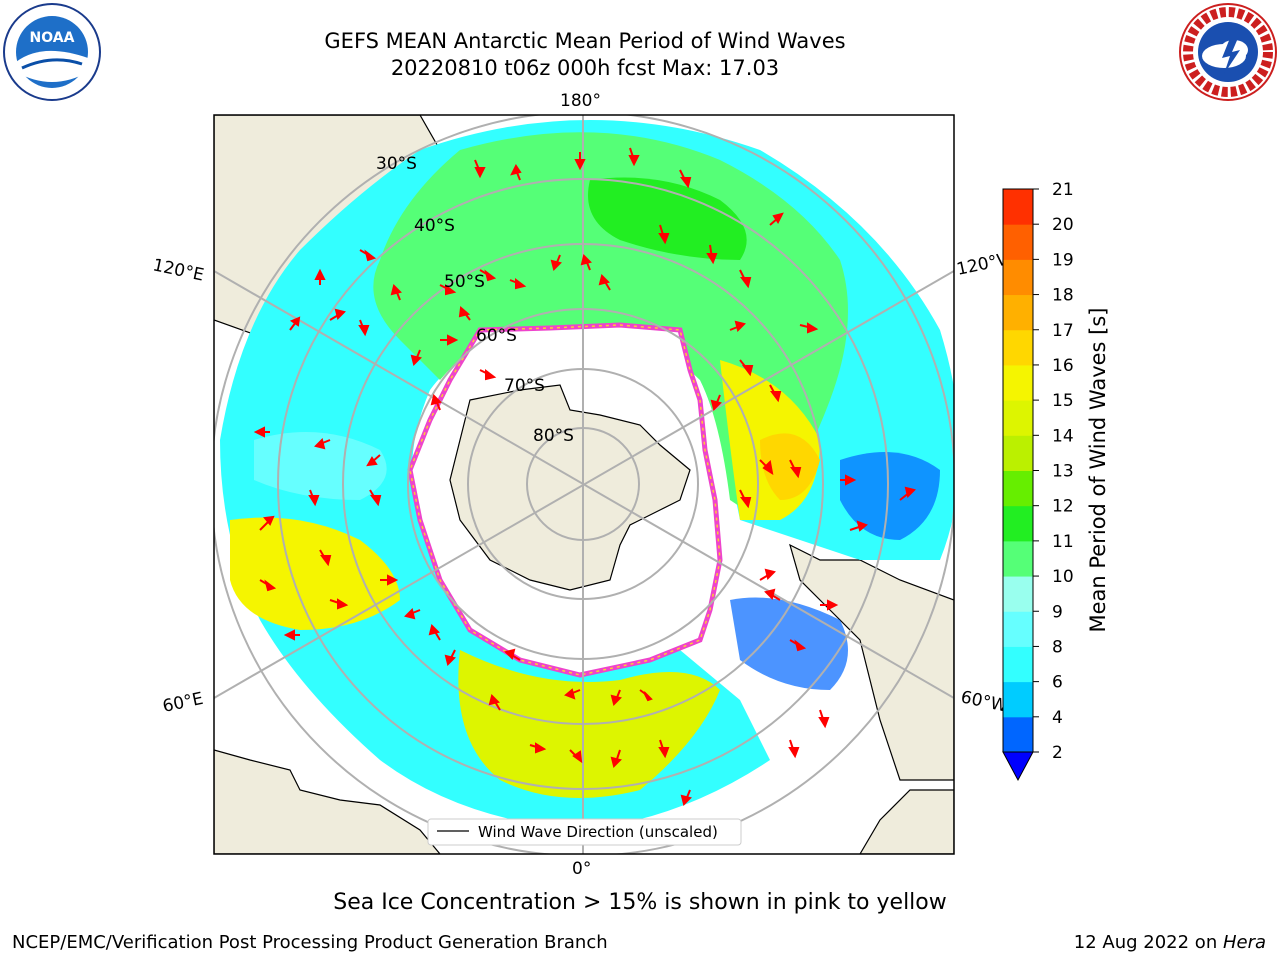 This screenshot has height=960, width=1280. I want to click on colorbar-tick-label: 6, so click(1057, 683).